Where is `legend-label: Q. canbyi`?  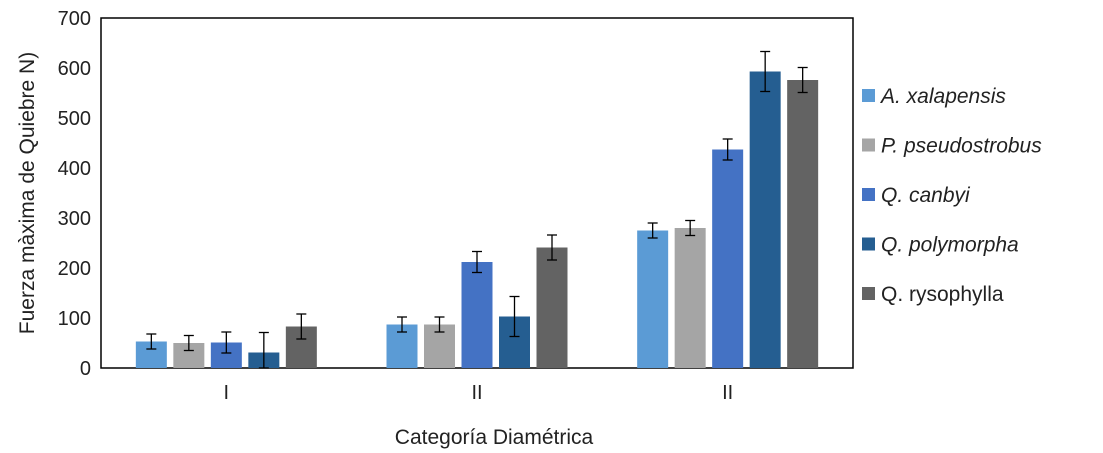
legend-label: Q. canbyi is located at coordinates (926, 195).